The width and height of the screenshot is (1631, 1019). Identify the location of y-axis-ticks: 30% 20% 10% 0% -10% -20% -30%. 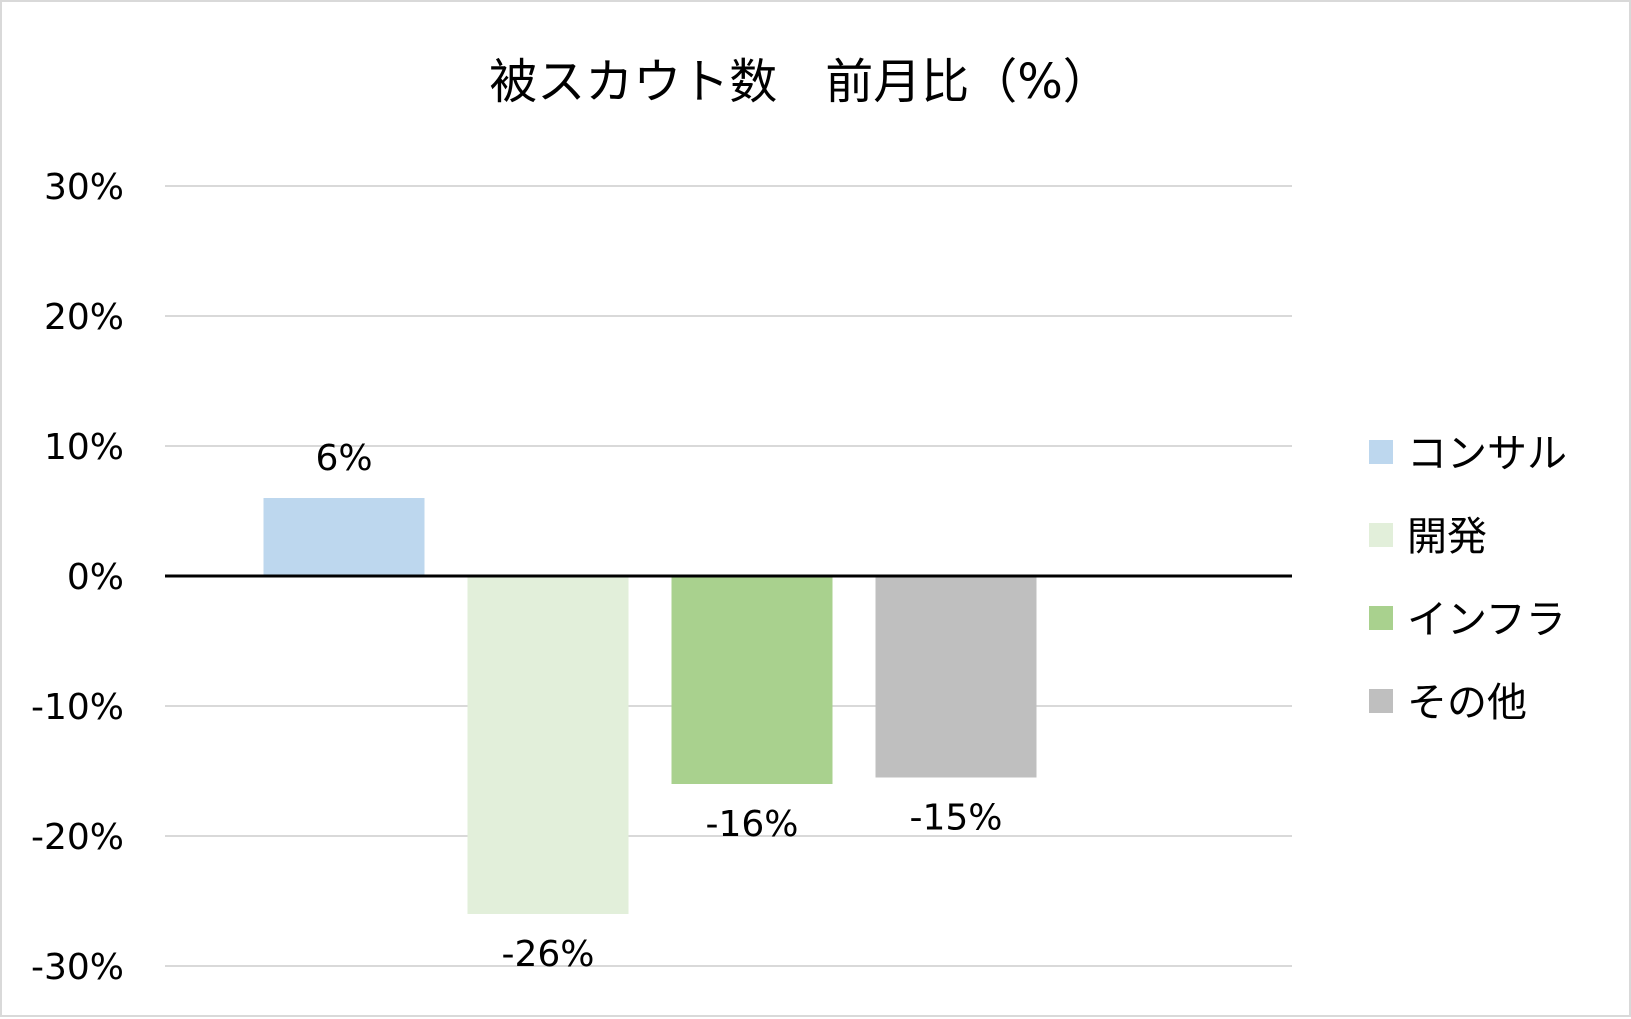
(77, 577).